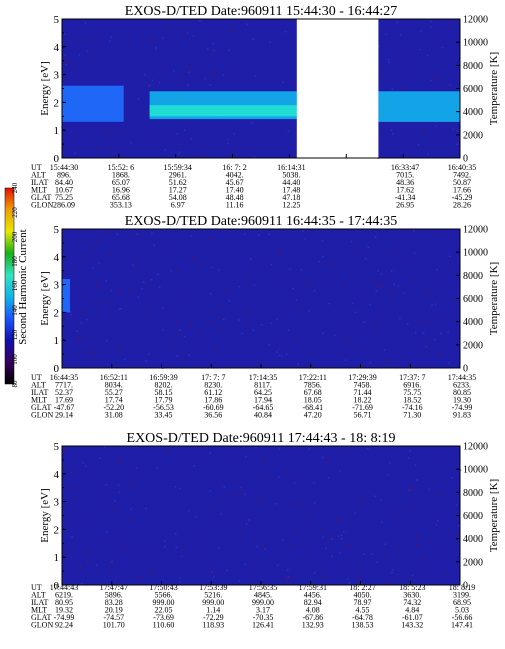 The width and height of the screenshot is (505, 649). What do you see at coordinates (473, 539) in the screenshot?
I see `y2-tick-label: 4000` at bounding box center [473, 539].